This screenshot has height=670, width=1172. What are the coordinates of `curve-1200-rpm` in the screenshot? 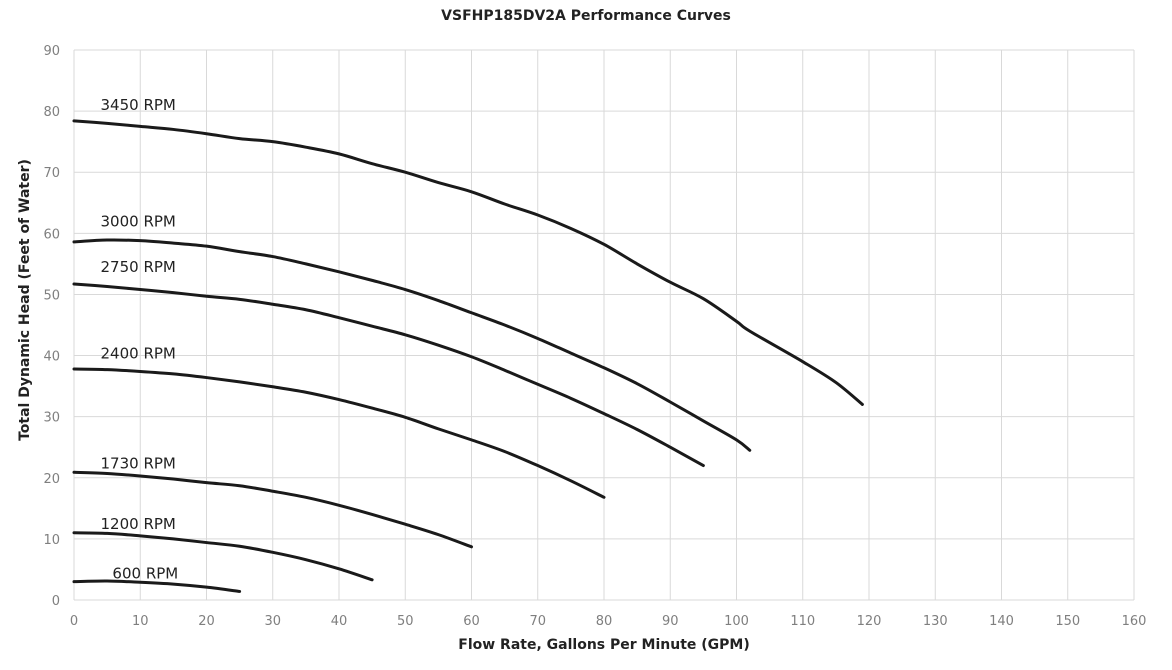 It's located at (223, 556).